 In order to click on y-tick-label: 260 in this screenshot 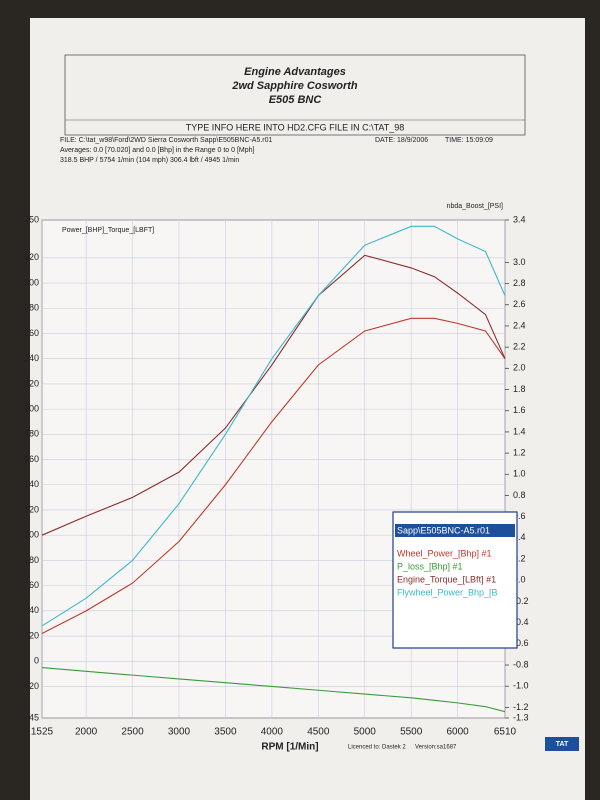, I will do `click(31, 333)`.